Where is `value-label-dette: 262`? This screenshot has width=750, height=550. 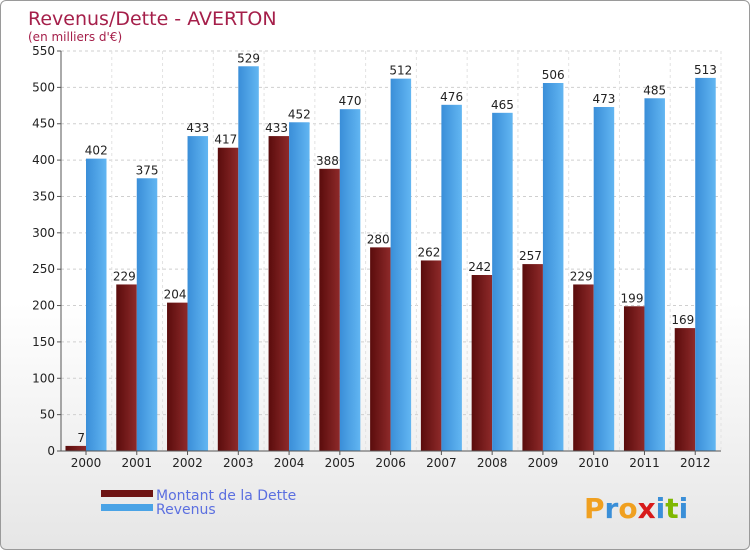 value-label-dette: 262 is located at coordinates (428, 252).